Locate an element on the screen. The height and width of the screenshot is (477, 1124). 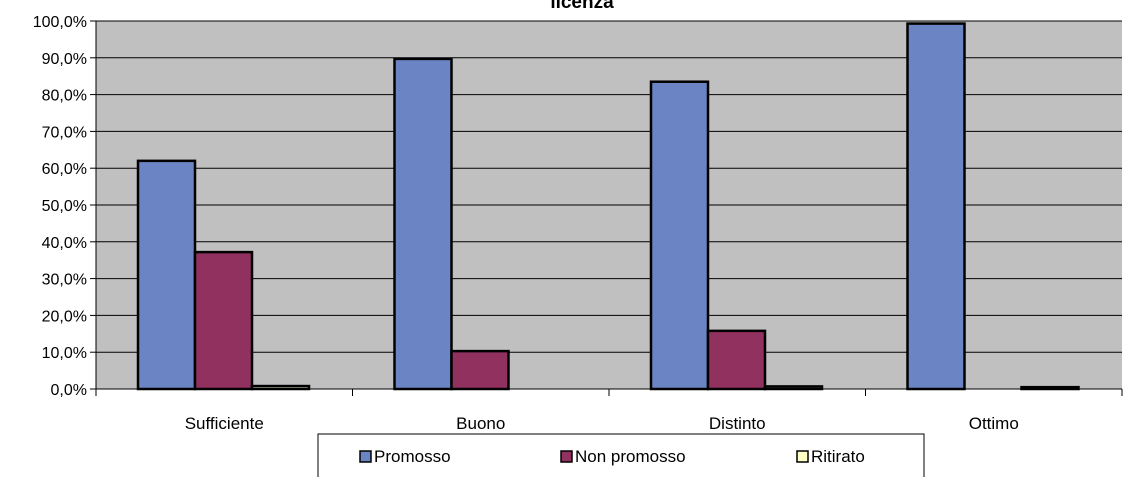
bar-promosso-sufficiente is located at coordinates (166, 275).